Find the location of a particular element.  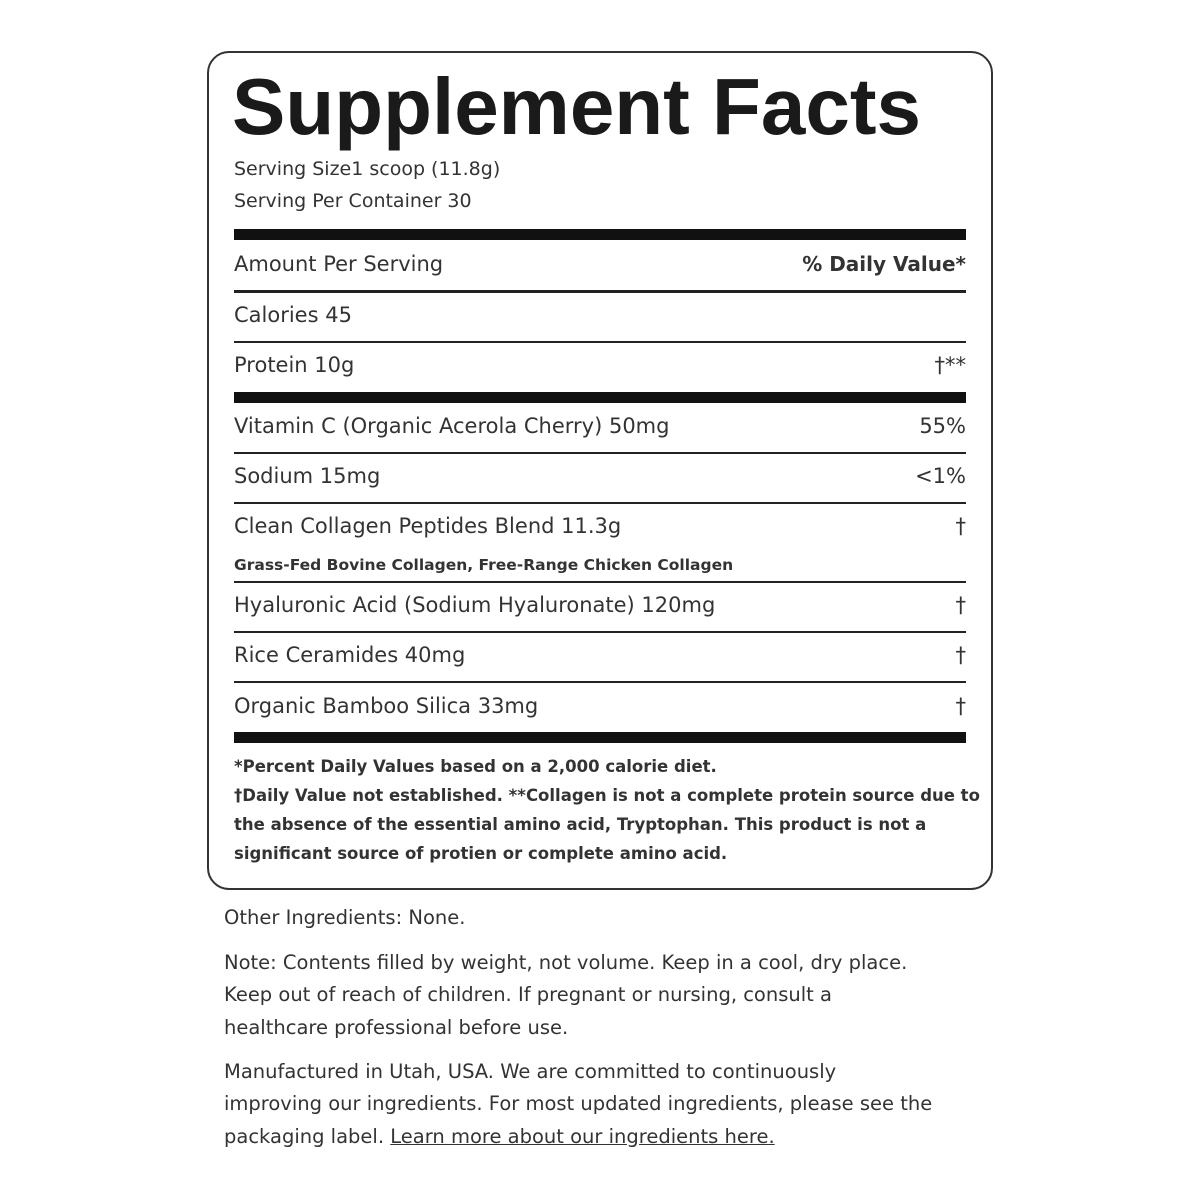

nutrient-row: Sodium 15mg <1% is located at coordinates (600, 476).